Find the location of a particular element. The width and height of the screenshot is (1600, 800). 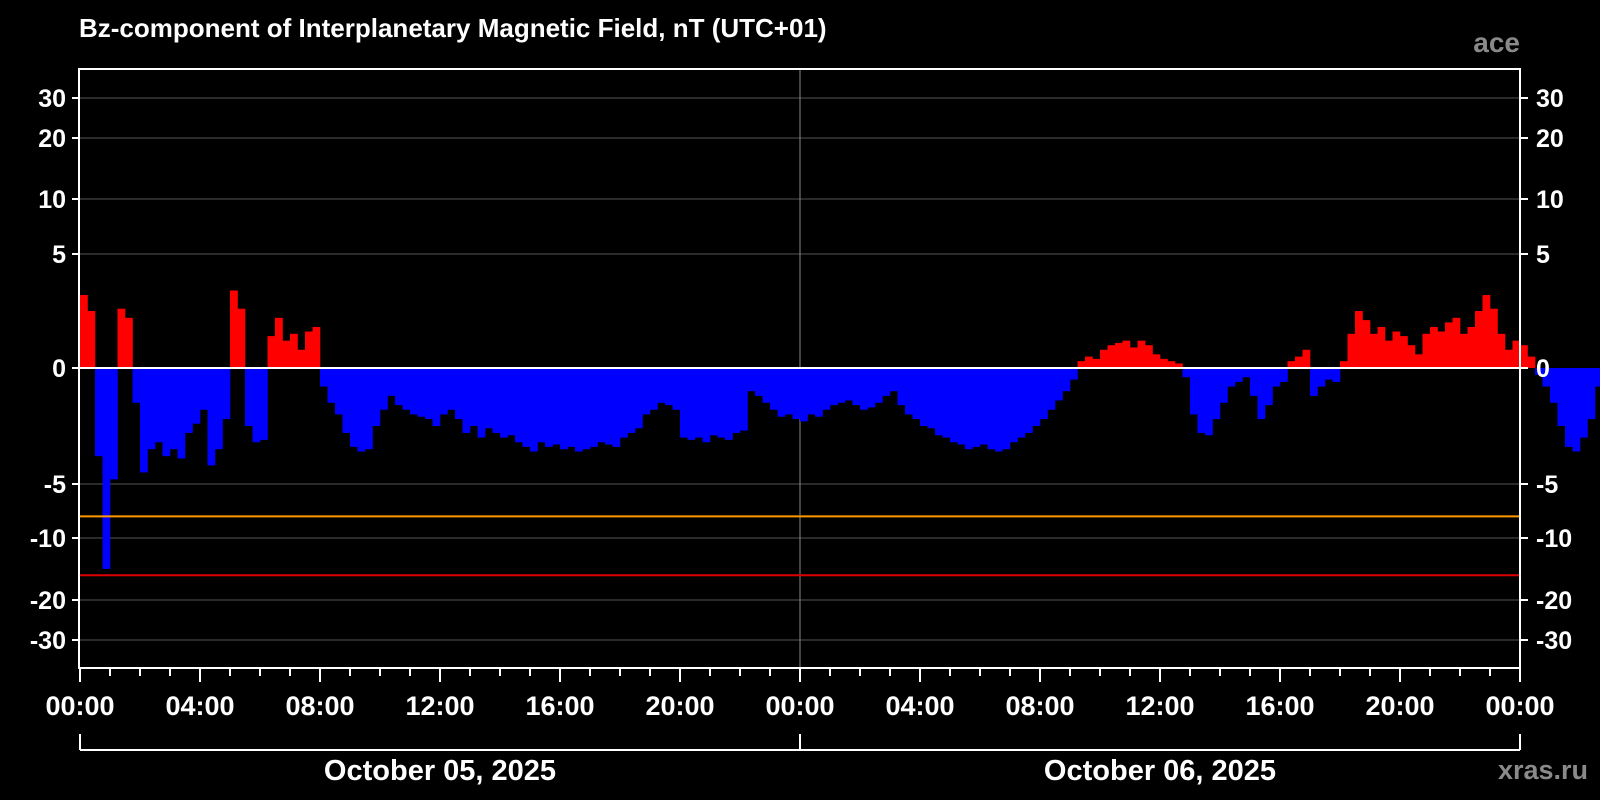

y-tick-label-right: -30 is located at coordinates (1554, 641).